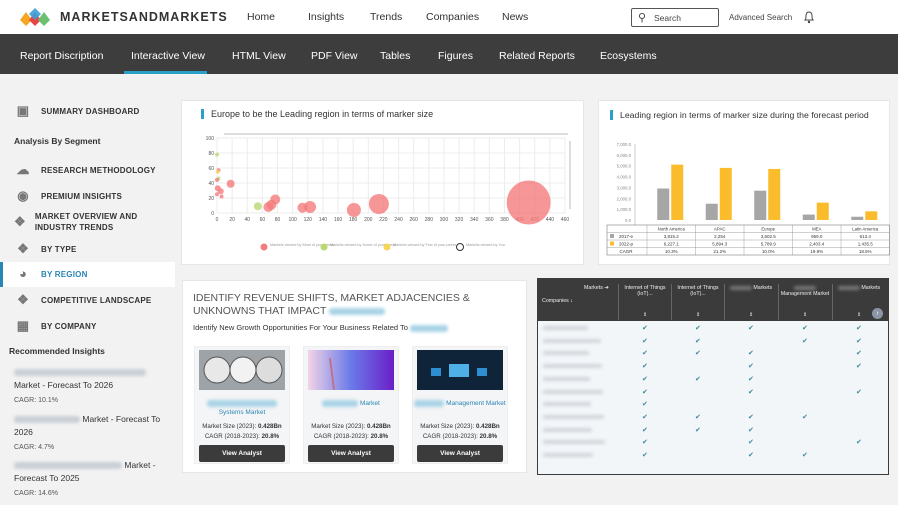 The image size is (898, 505). Describe the element at coordinates (84, 222) in the screenshot. I see `sidebar-item-market-overview: ❖ MARKET OVERVIEW AND INDUSTRY TRENDS` at that location.